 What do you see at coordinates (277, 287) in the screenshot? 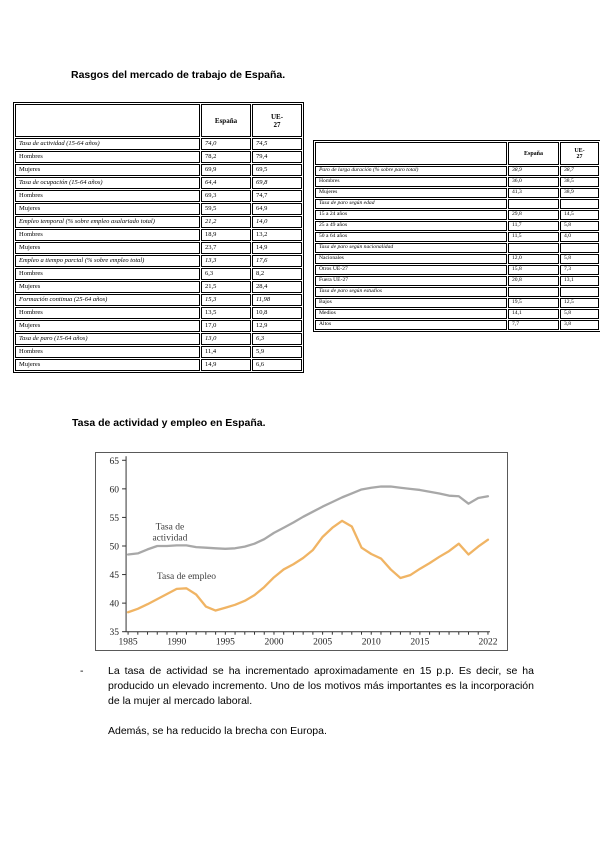
I see `row-value: 28,4` at bounding box center [277, 287].